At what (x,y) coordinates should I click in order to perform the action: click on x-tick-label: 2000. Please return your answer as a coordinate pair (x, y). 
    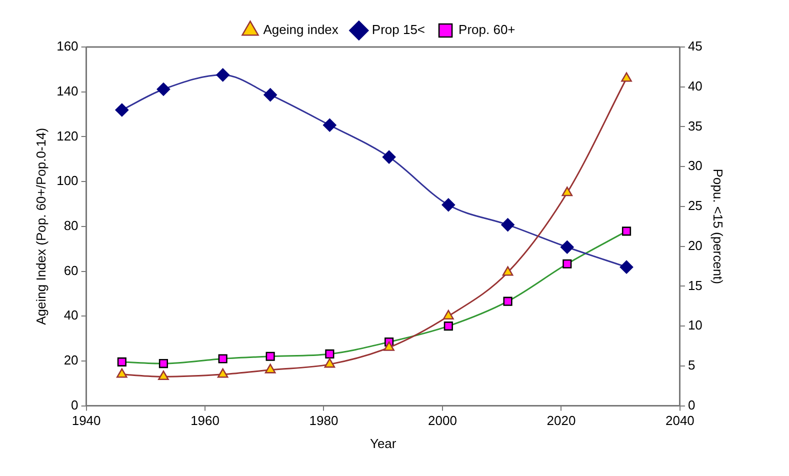
    Looking at the image, I should click on (442, 420).